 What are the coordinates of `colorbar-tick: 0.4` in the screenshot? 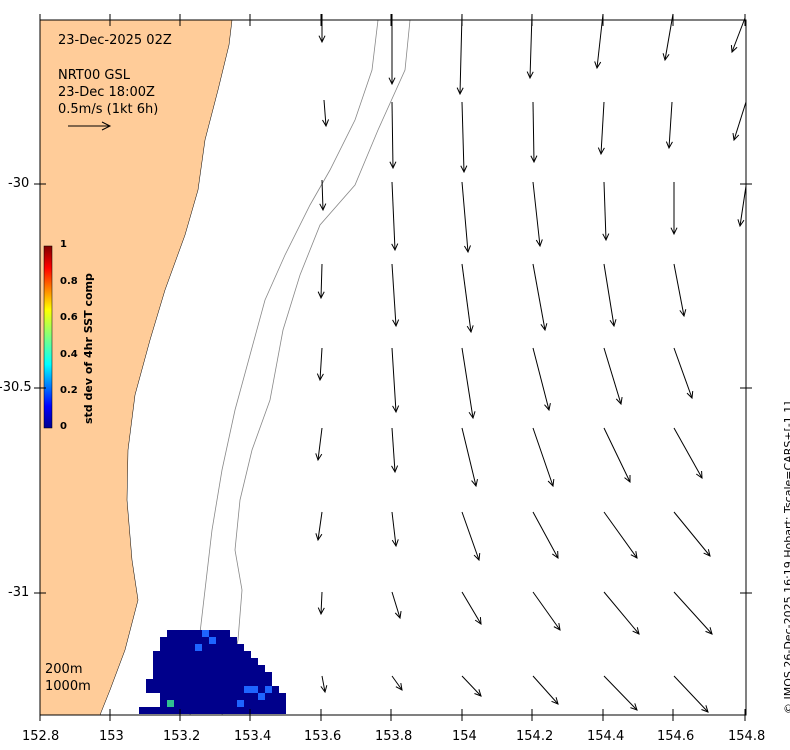 It's located at (69, 354).